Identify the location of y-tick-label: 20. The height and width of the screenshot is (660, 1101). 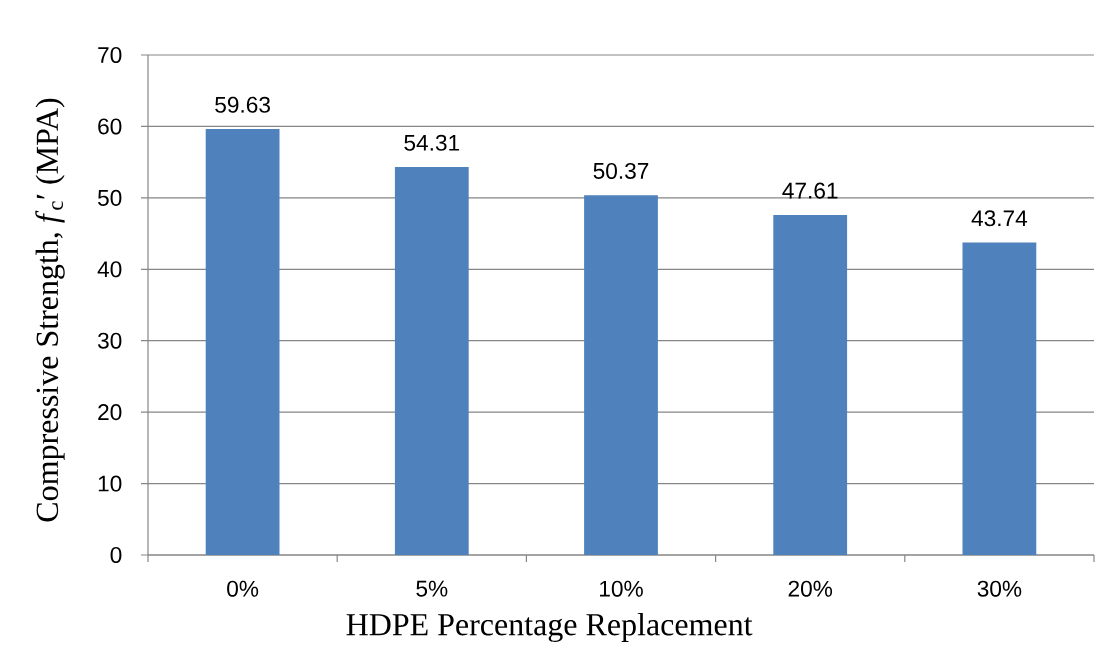
(110, 412).